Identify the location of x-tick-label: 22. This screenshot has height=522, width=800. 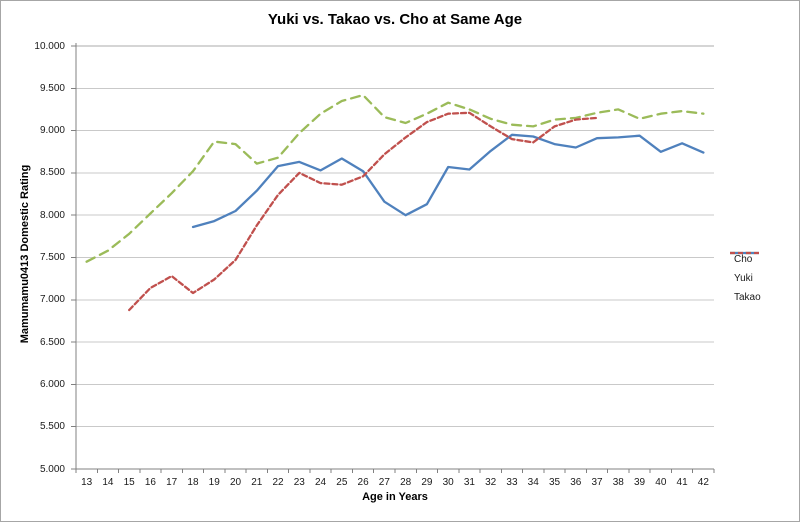
(278, 482).